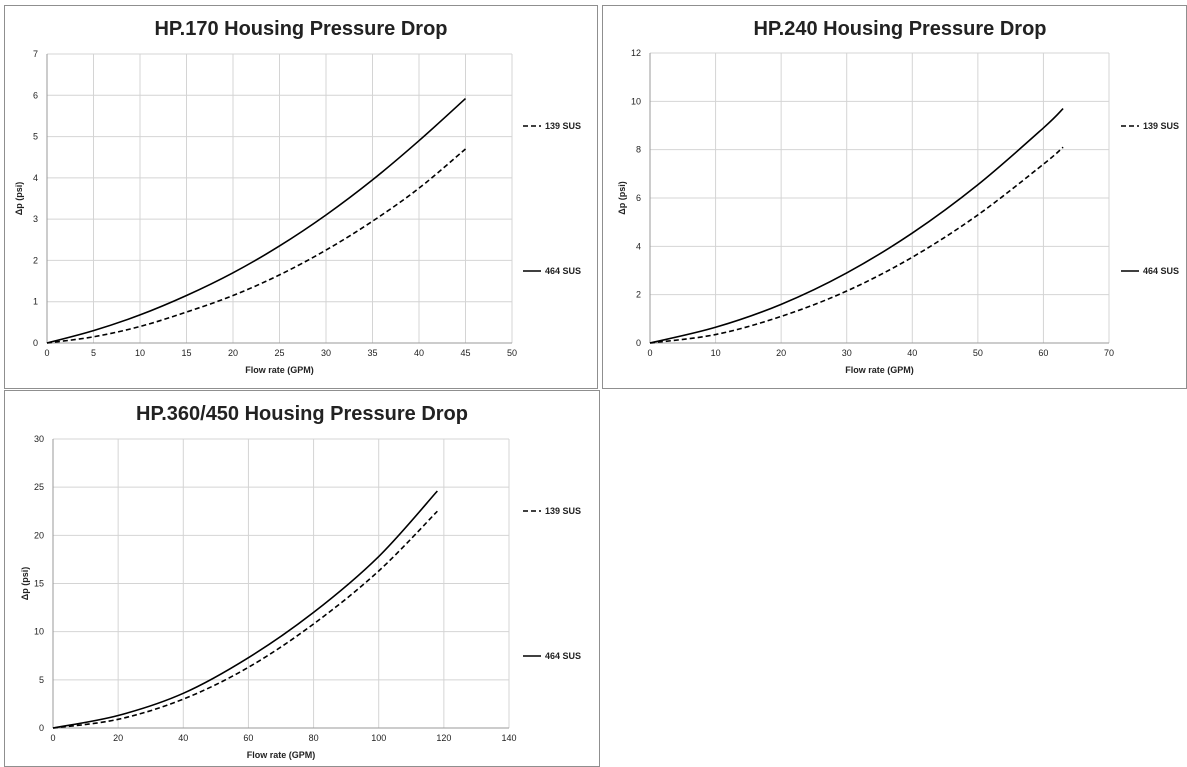 The height and width of the screenshot is (767, 1187). Describe the element at coordinates (39, 487) in the screenshot. I see `y-tick-label: 25` at that location.